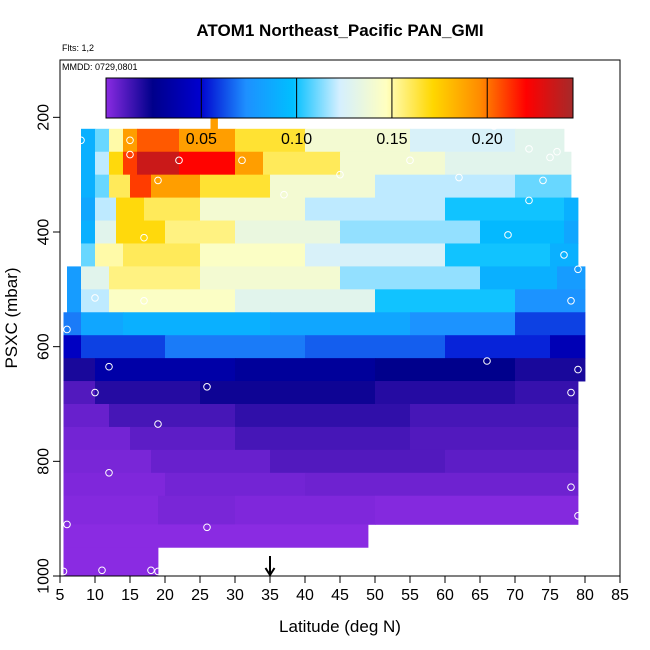  I want to click on colorbar-tick-label: 0.20, so click(487, 139).